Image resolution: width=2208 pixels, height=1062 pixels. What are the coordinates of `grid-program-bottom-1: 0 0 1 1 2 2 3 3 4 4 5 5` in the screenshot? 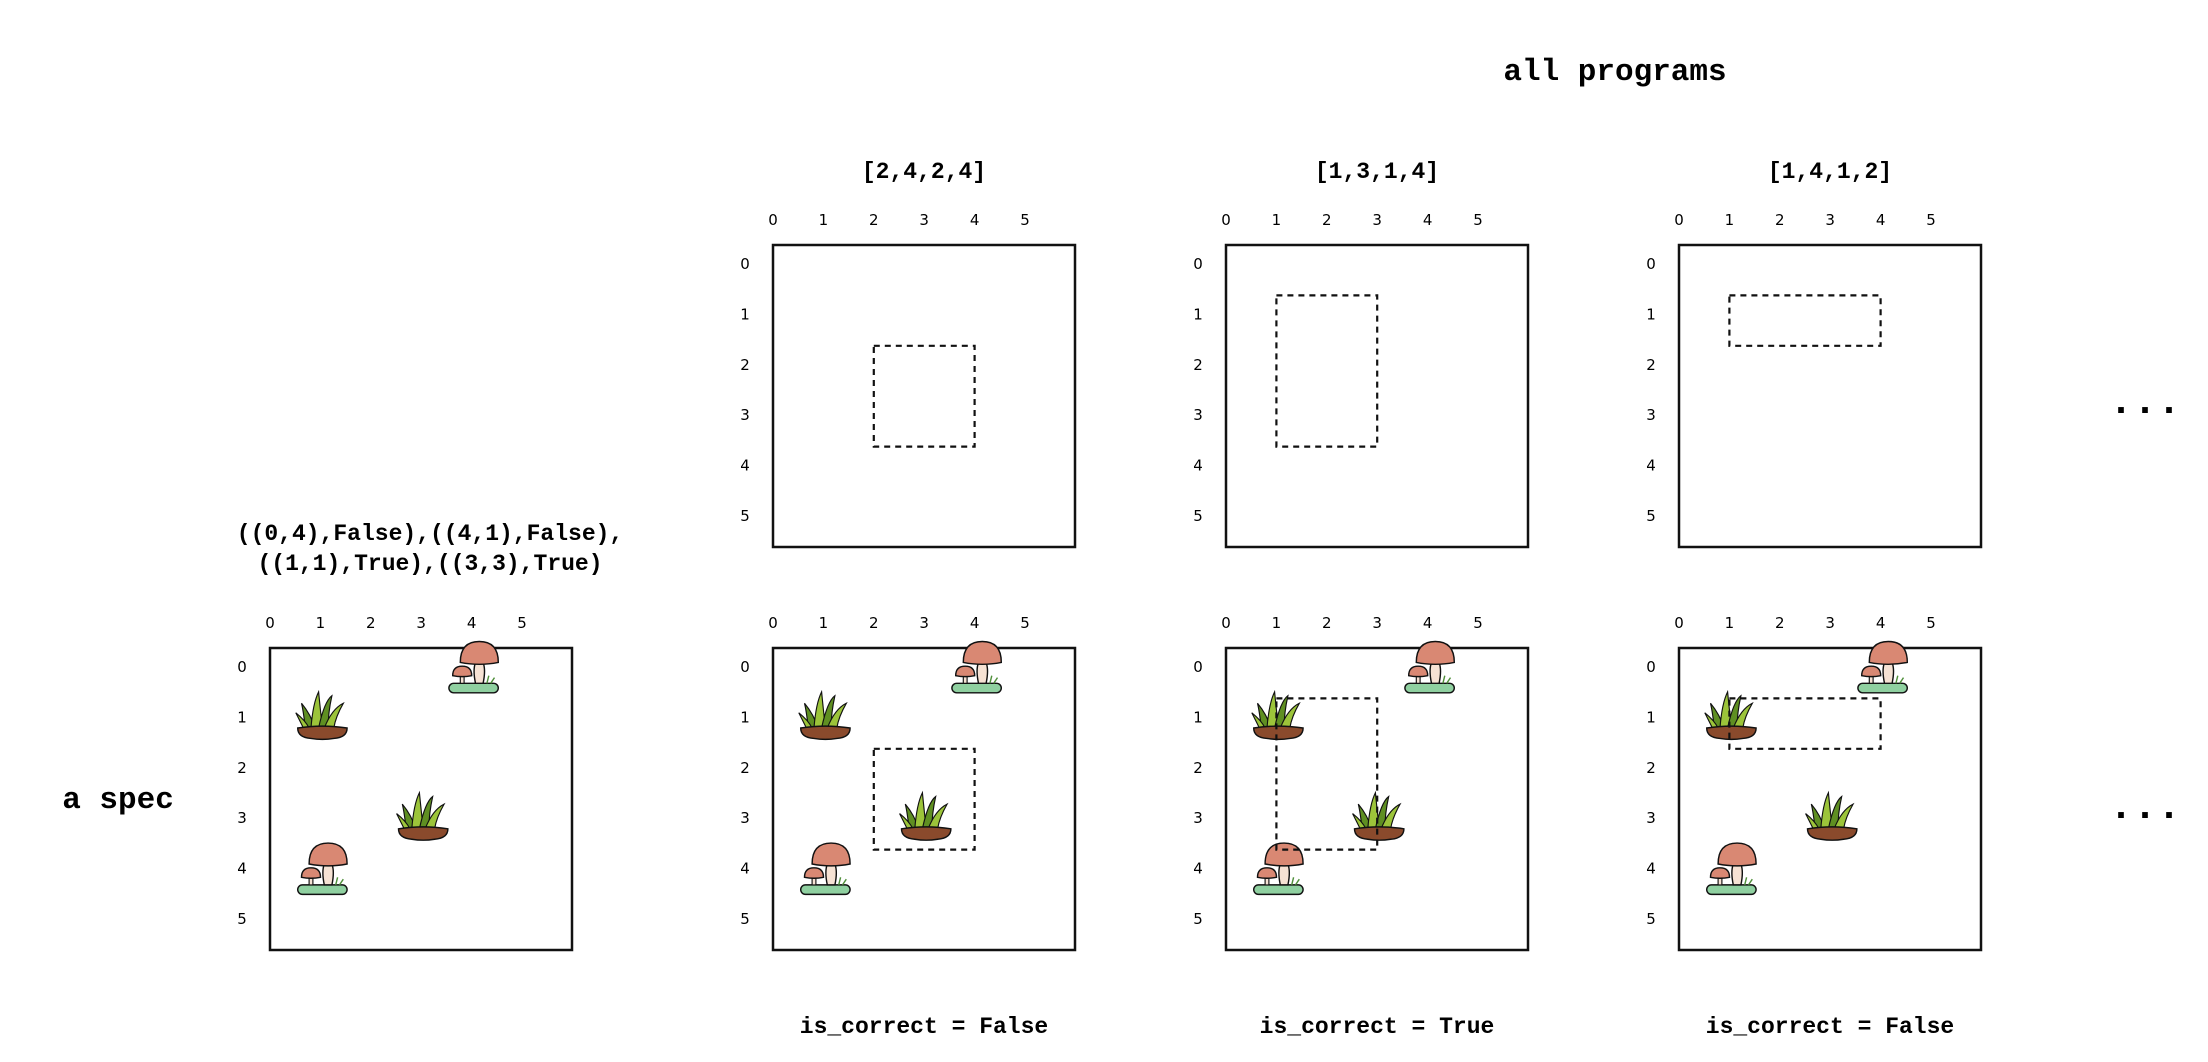 It's located at (1361, 783).